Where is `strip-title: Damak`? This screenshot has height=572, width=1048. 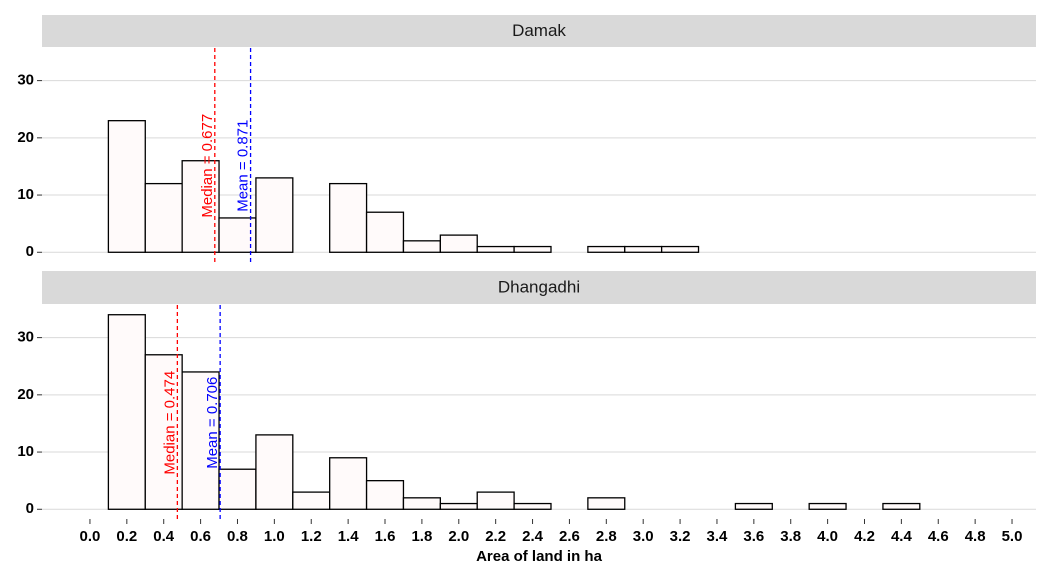 strip-title: Damak is located at coordinates (539, 30).